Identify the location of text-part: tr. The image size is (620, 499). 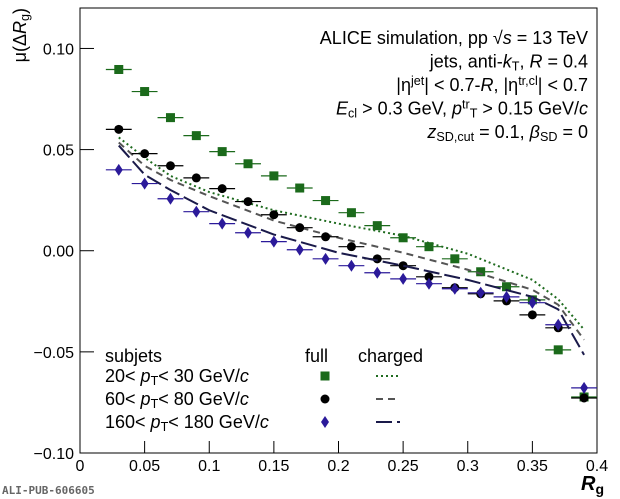
(466, 105).